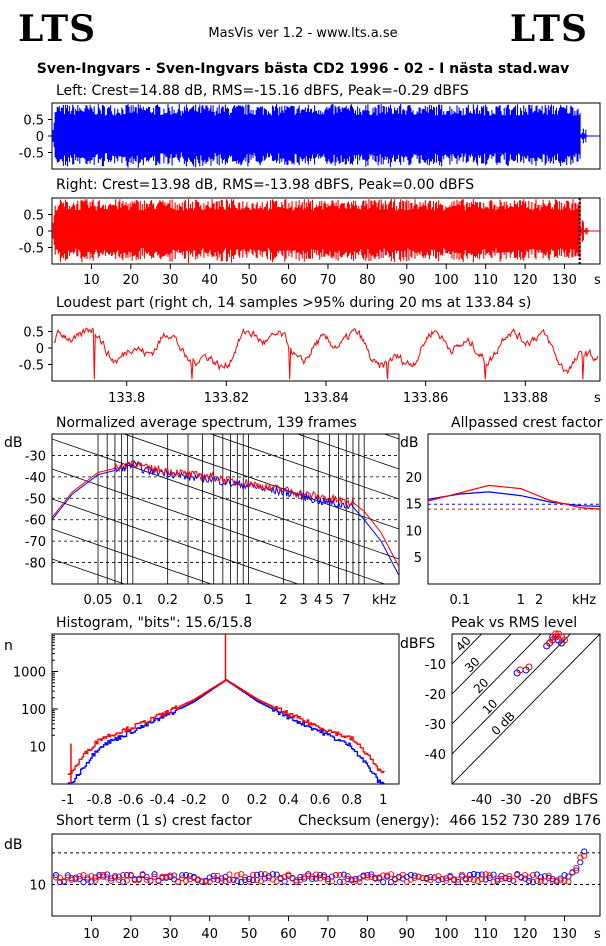 The height and width of the screenshot is (946, 606). Describe the element at coordinates (304, 600) in the screenshot. I see `x-tick-label: 3` at that location.